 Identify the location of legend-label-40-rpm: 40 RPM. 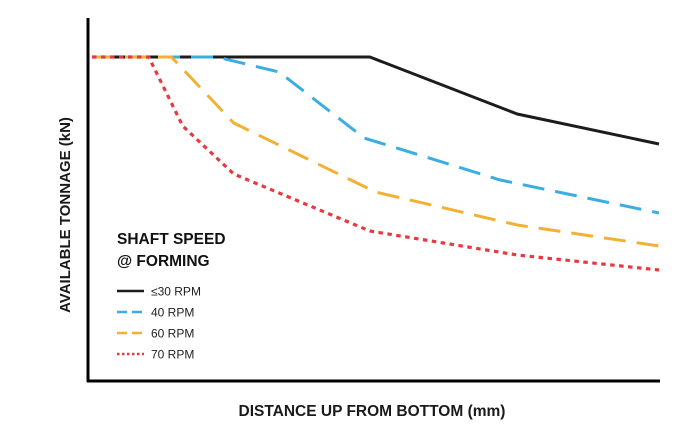
(172, 313).